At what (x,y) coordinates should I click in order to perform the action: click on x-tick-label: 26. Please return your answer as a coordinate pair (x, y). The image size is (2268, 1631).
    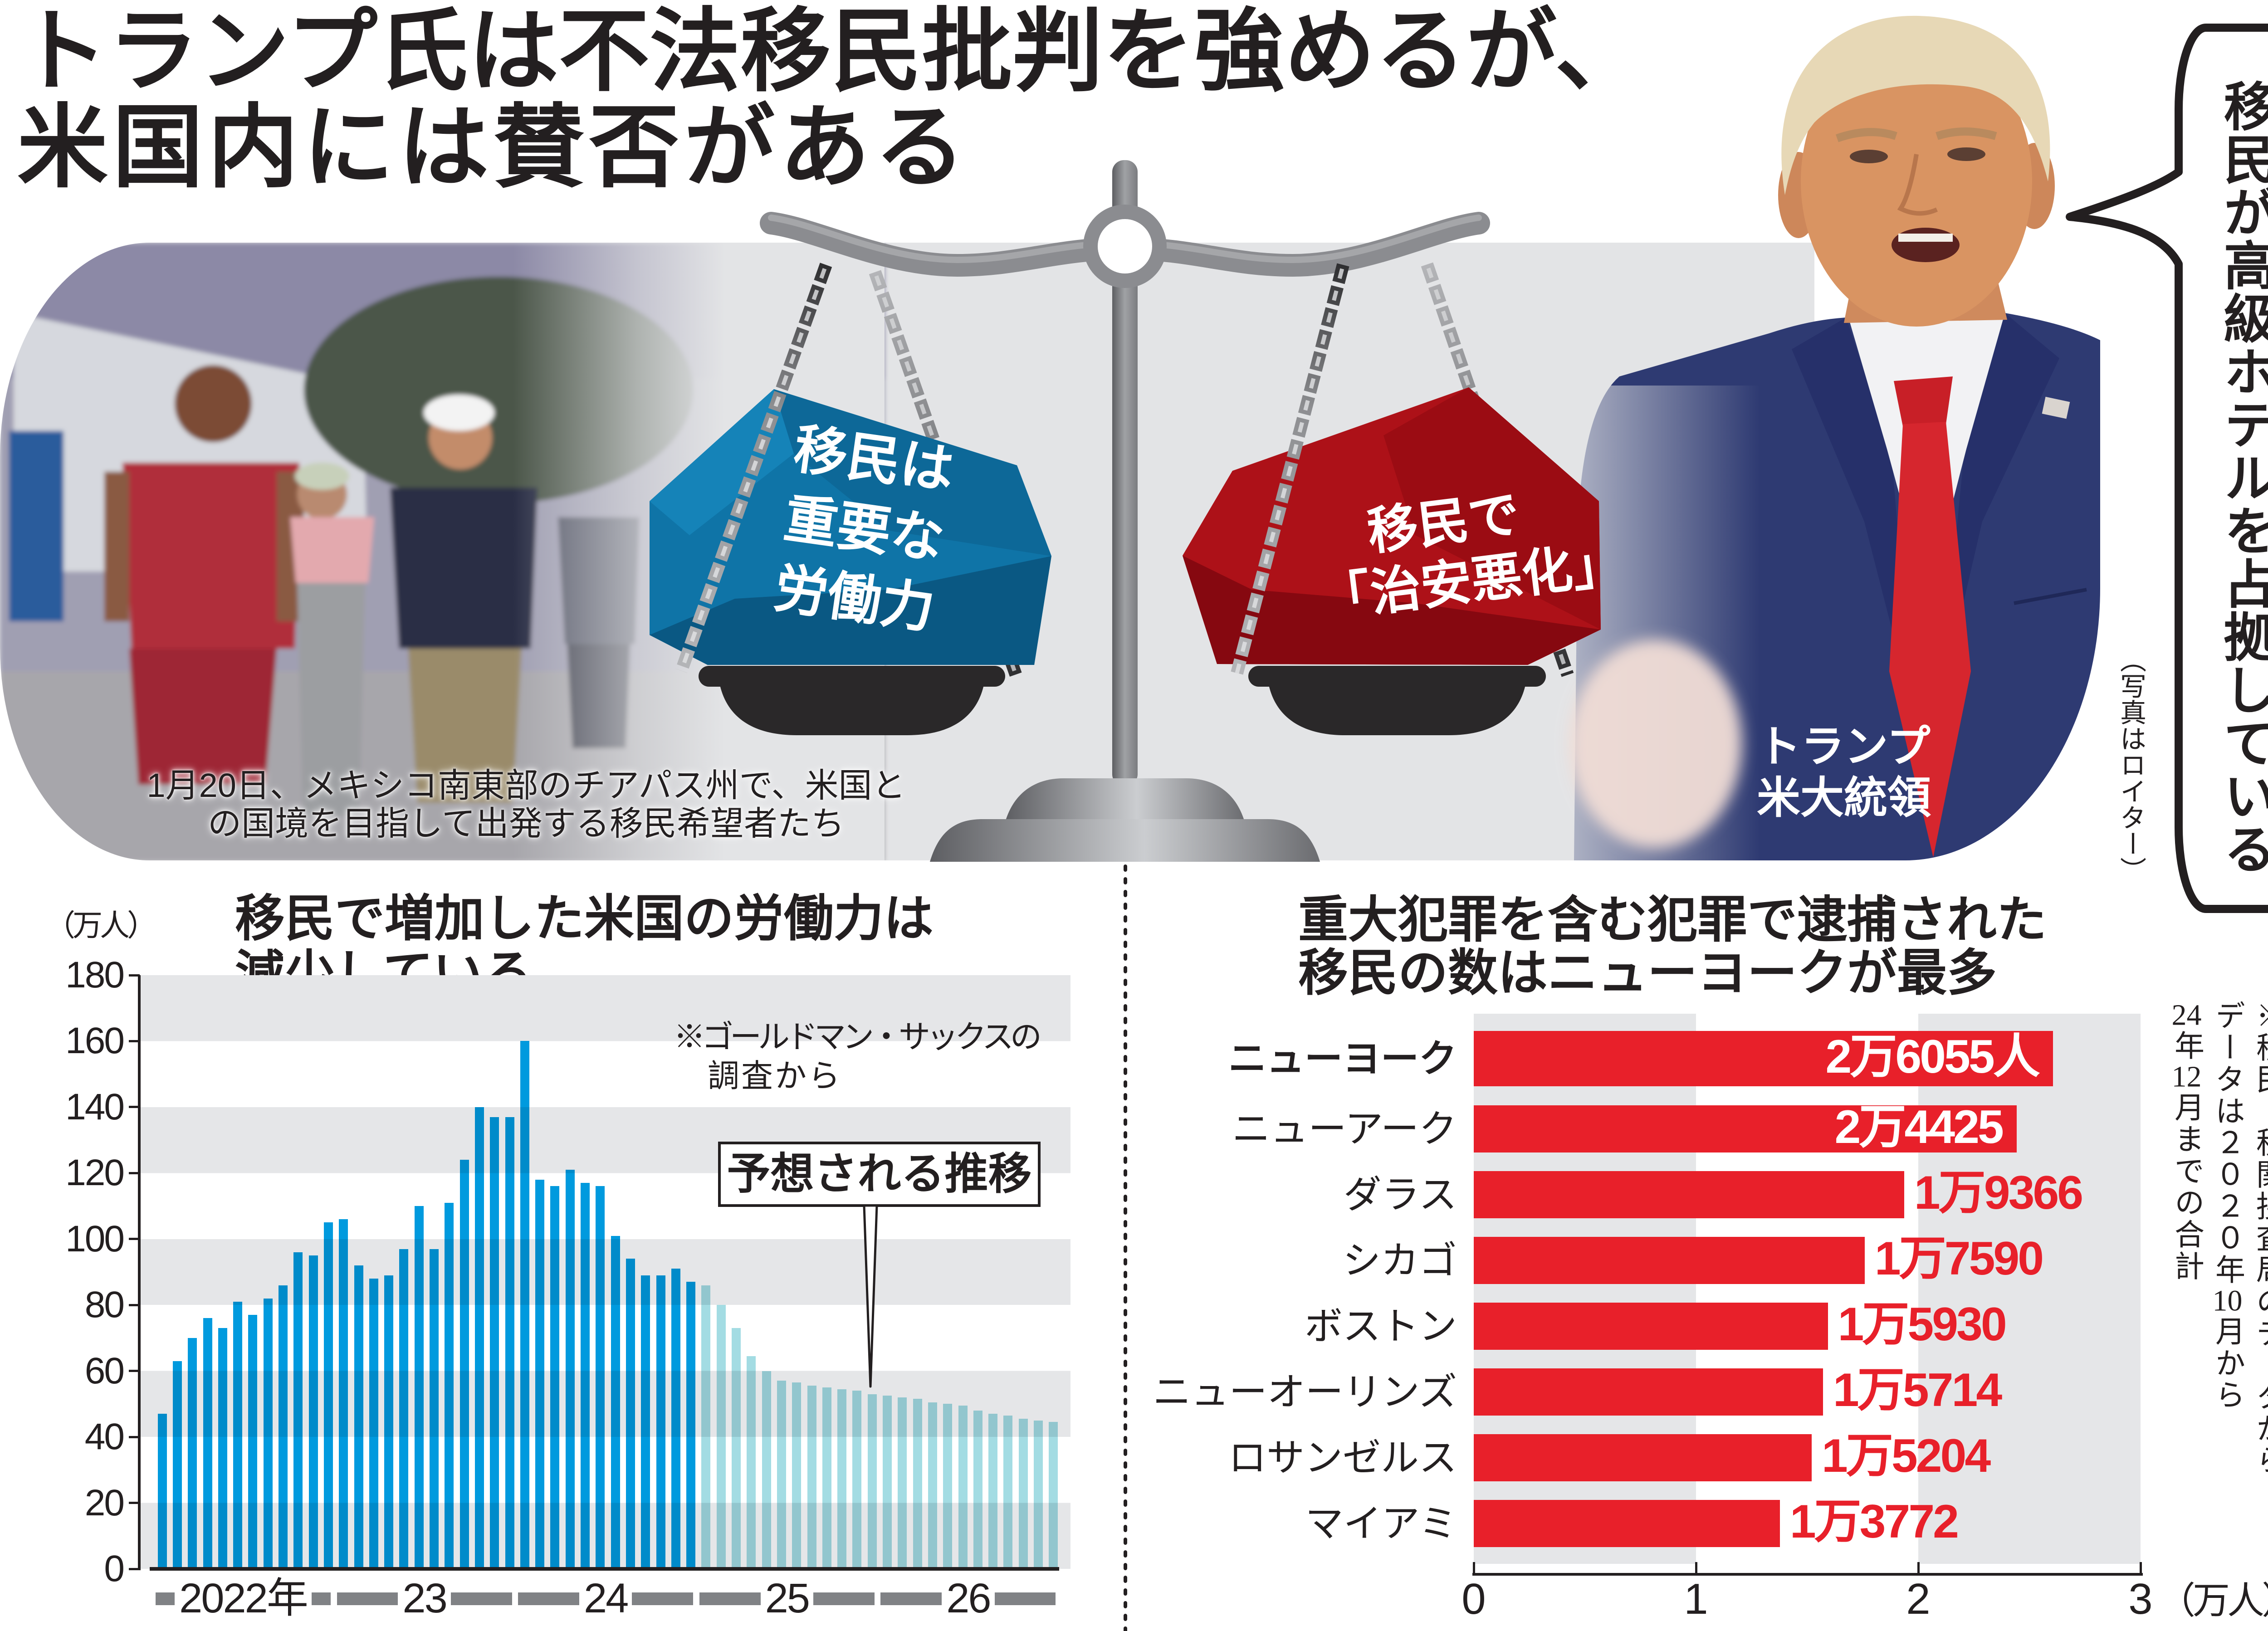
    Looking at the image, I should click on (969, 1598).